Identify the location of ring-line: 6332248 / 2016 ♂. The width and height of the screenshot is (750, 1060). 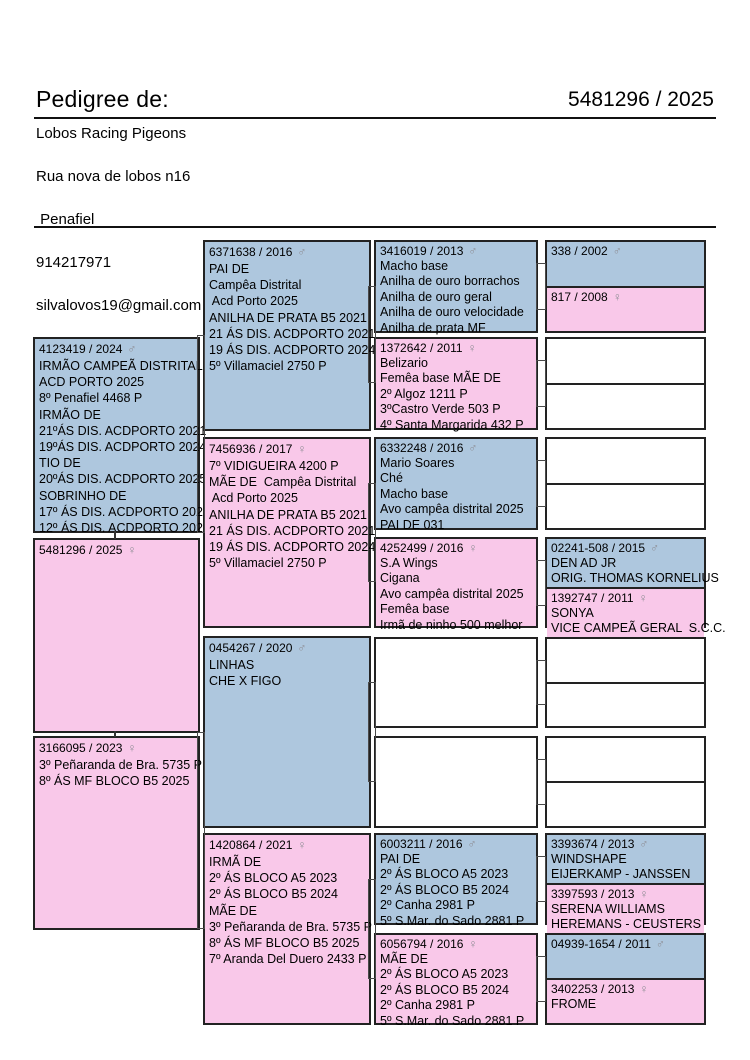
(456, 448).